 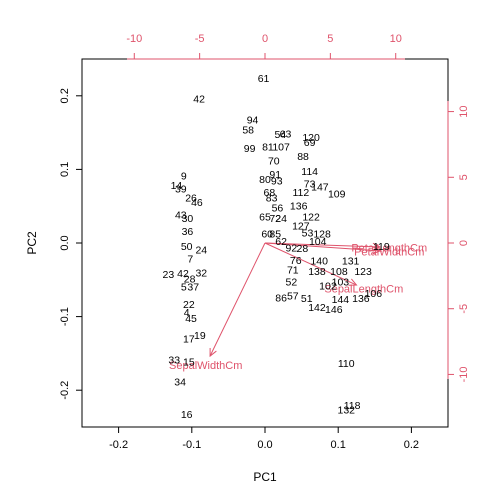 What do you see at coordinates (351, 262) in the screenshot?
I see `observation-label: 131` at bounding box center [351, 262].